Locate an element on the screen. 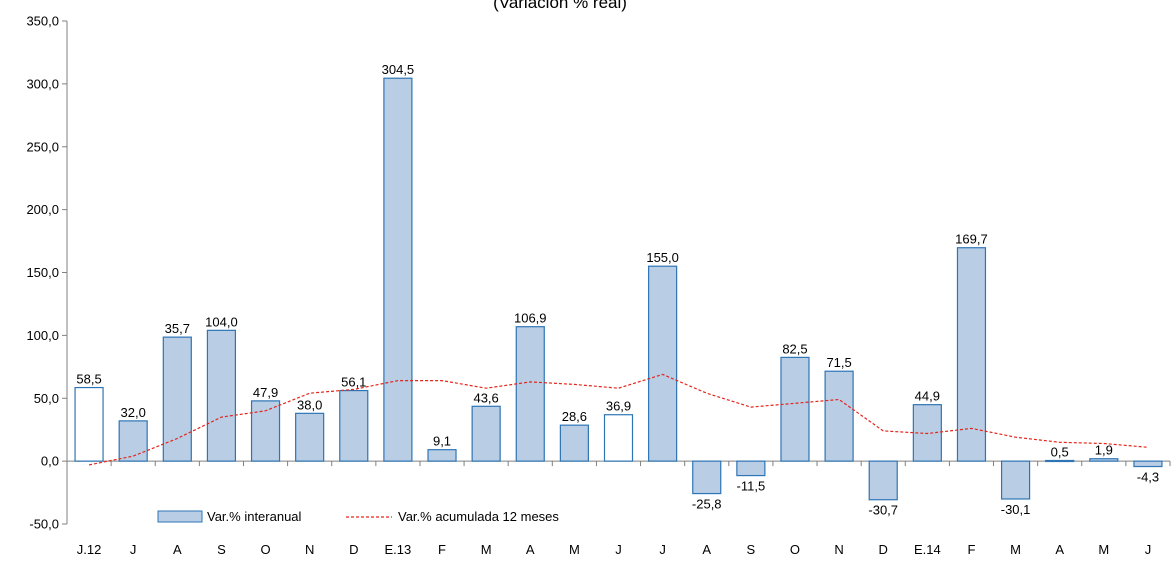  bar-data-label: -4,3 is located at coordinates (1148, 477).